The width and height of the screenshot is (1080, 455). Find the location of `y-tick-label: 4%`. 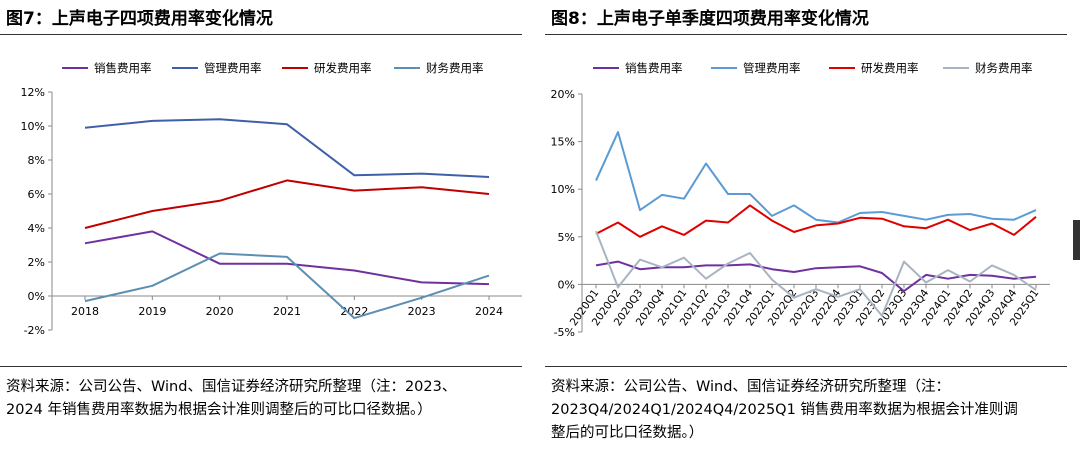

y-tick-label: 4% is located at coordinates (36, 228).